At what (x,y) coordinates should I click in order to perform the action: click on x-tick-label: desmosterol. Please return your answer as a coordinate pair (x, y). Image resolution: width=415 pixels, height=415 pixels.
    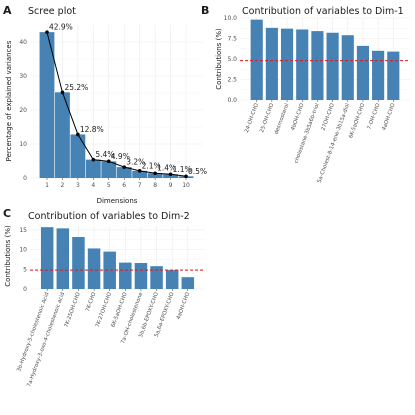
    Looking at the image, I should click on (282, 119).